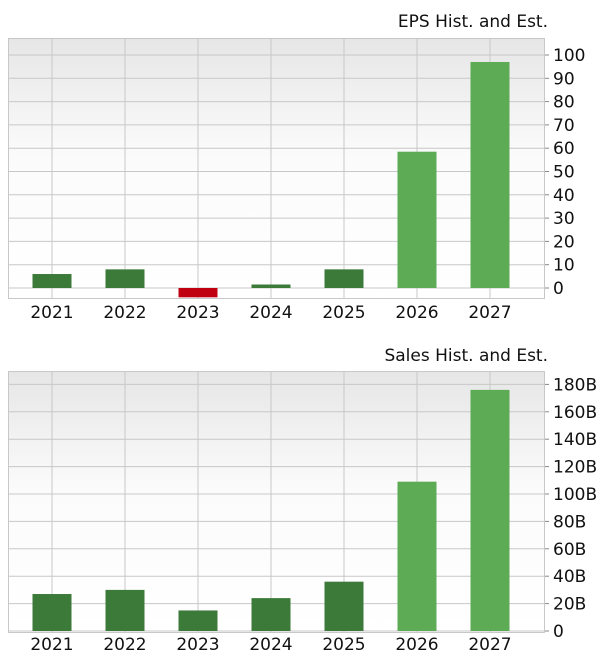 The height and width of the screenshot is (667, 613). Describe the element at coordinates (564, 219) in the screenshot. I see `y-tick-label: 30` at that location.